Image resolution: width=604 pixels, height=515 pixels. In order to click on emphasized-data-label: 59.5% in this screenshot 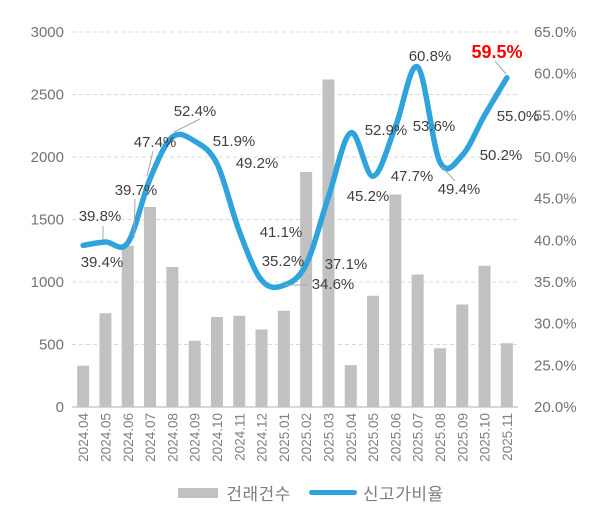, I will do `click(496, 52)`.